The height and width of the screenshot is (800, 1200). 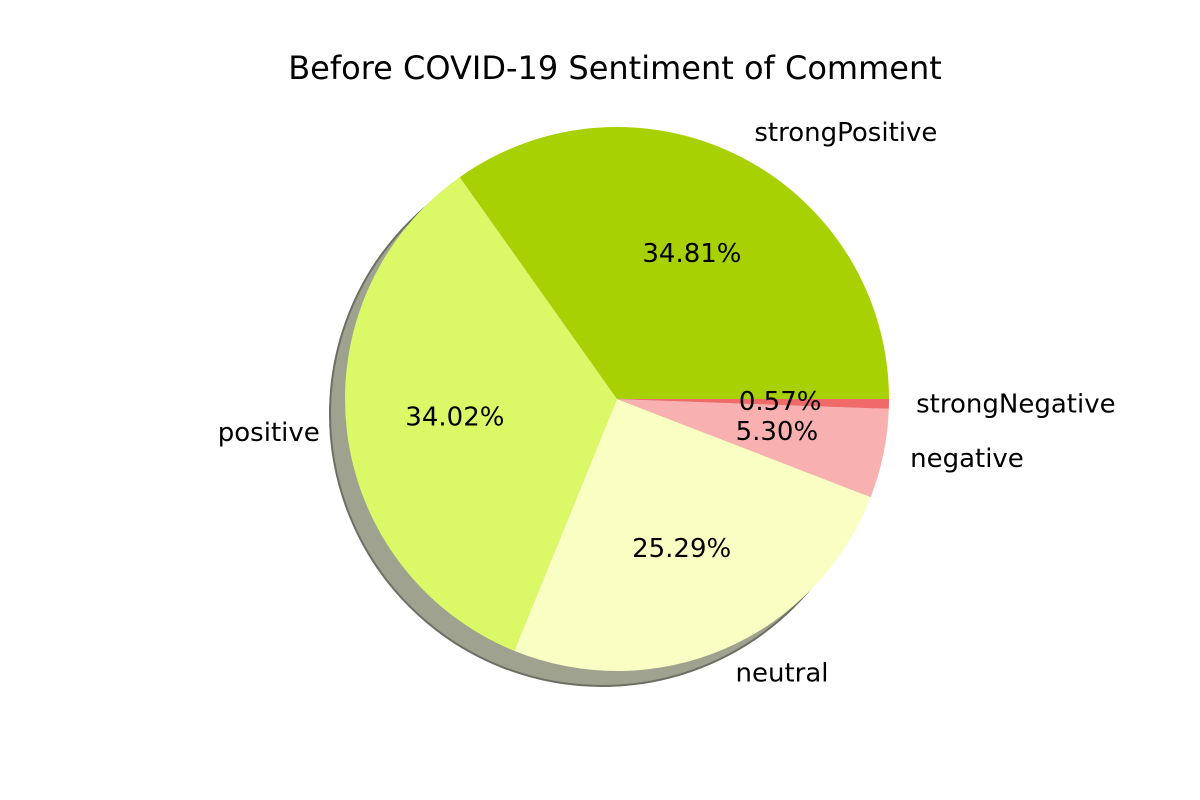 I want to click on pie-slice-neutral, so click(x=692, y=535).